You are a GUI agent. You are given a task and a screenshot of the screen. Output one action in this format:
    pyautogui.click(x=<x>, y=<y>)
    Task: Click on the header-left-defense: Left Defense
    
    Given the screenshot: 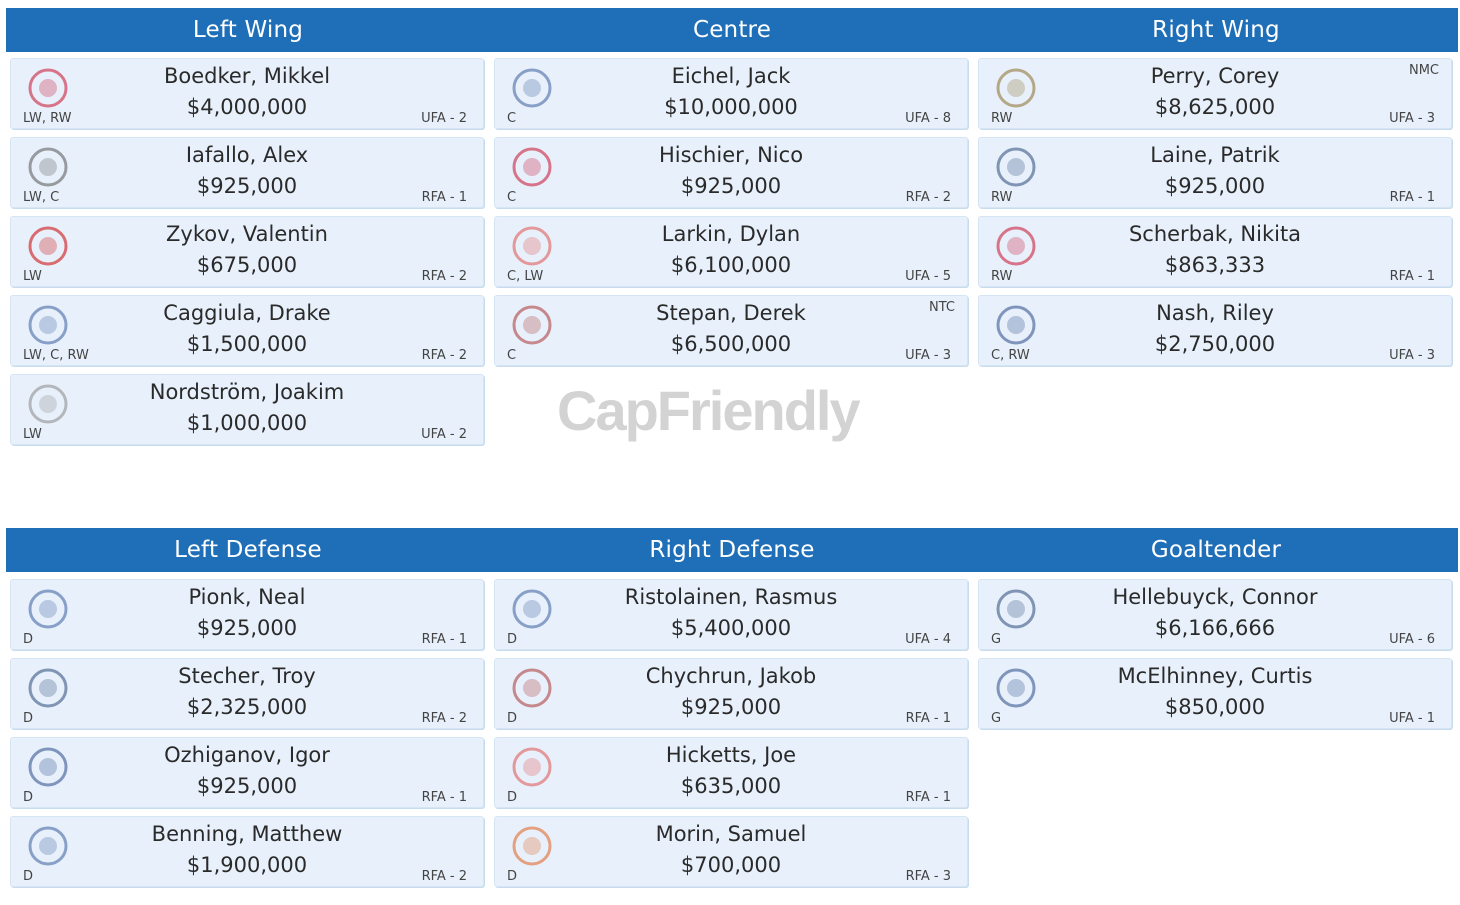 What is the action you would take?
    pyautogui.click(x=248, y=550)
    